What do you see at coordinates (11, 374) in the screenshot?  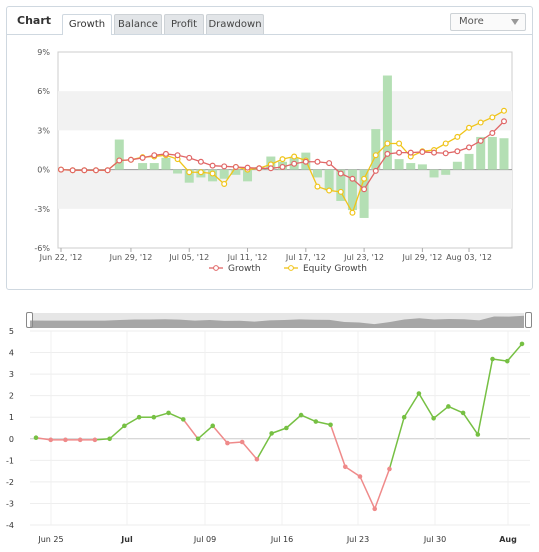 I see `y-tick-label: 3` at bounding box center [11, 374].